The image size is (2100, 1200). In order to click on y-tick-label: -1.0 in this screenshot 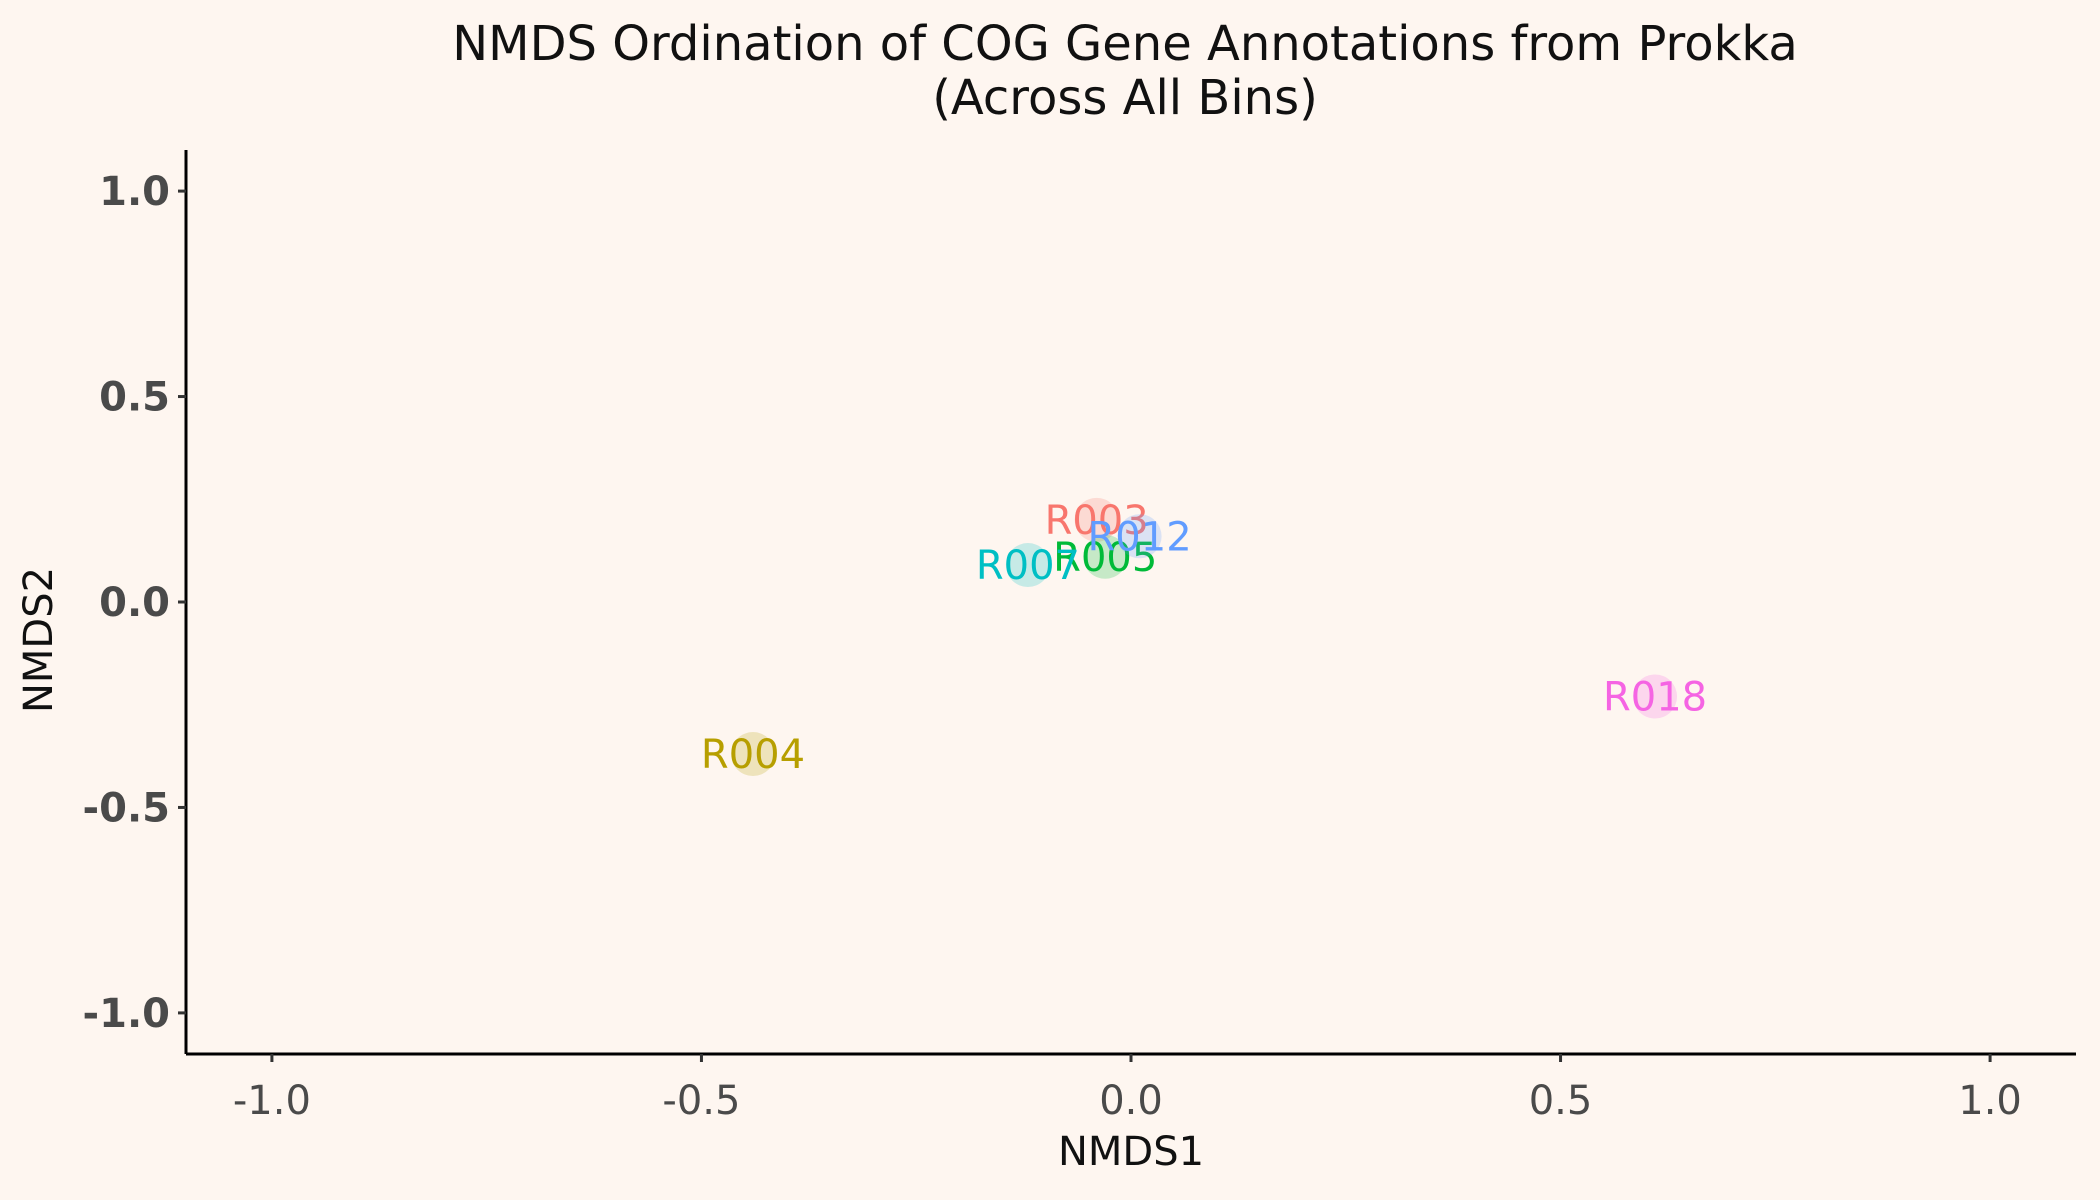, I will do `click(126, 1014)`.